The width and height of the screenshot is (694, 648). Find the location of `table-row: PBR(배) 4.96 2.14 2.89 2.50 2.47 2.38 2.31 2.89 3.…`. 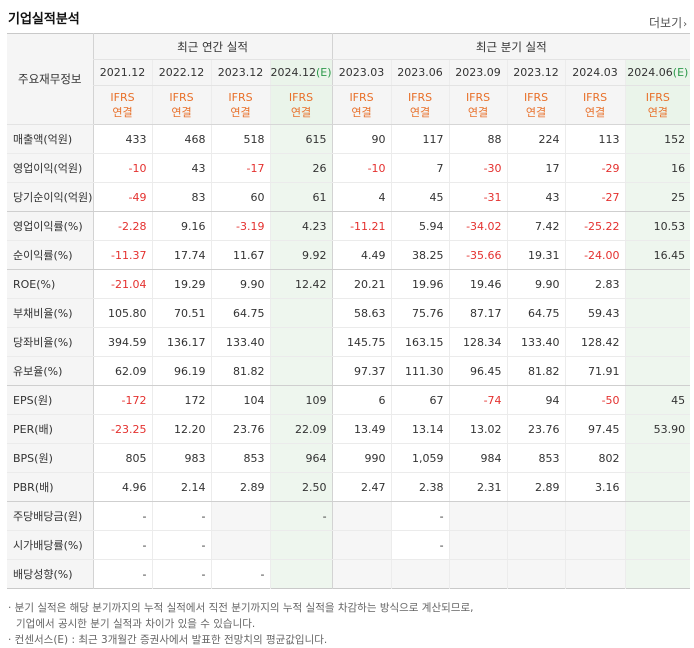

table-row: PBR(배) 4.96 2.14 2.89 2.50 2.47 2.38 2.31 2.89 3.… is located at coordinates (349, 487).